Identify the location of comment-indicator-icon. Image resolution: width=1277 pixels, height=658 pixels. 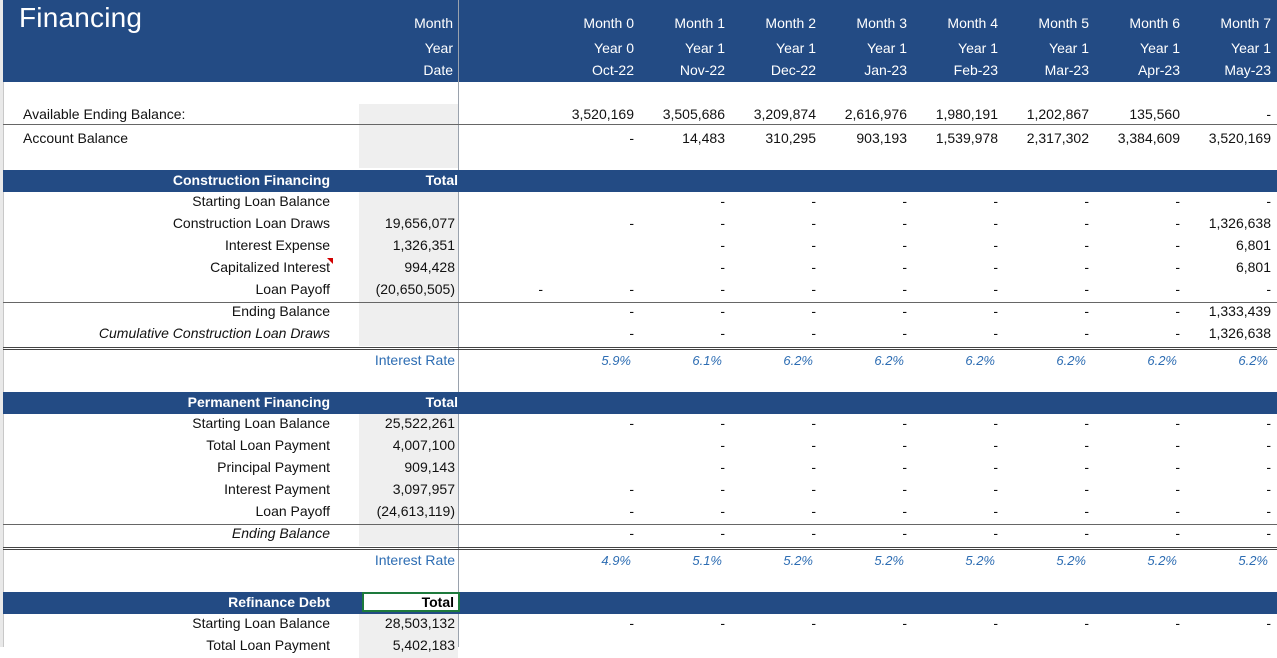
(330, 261).